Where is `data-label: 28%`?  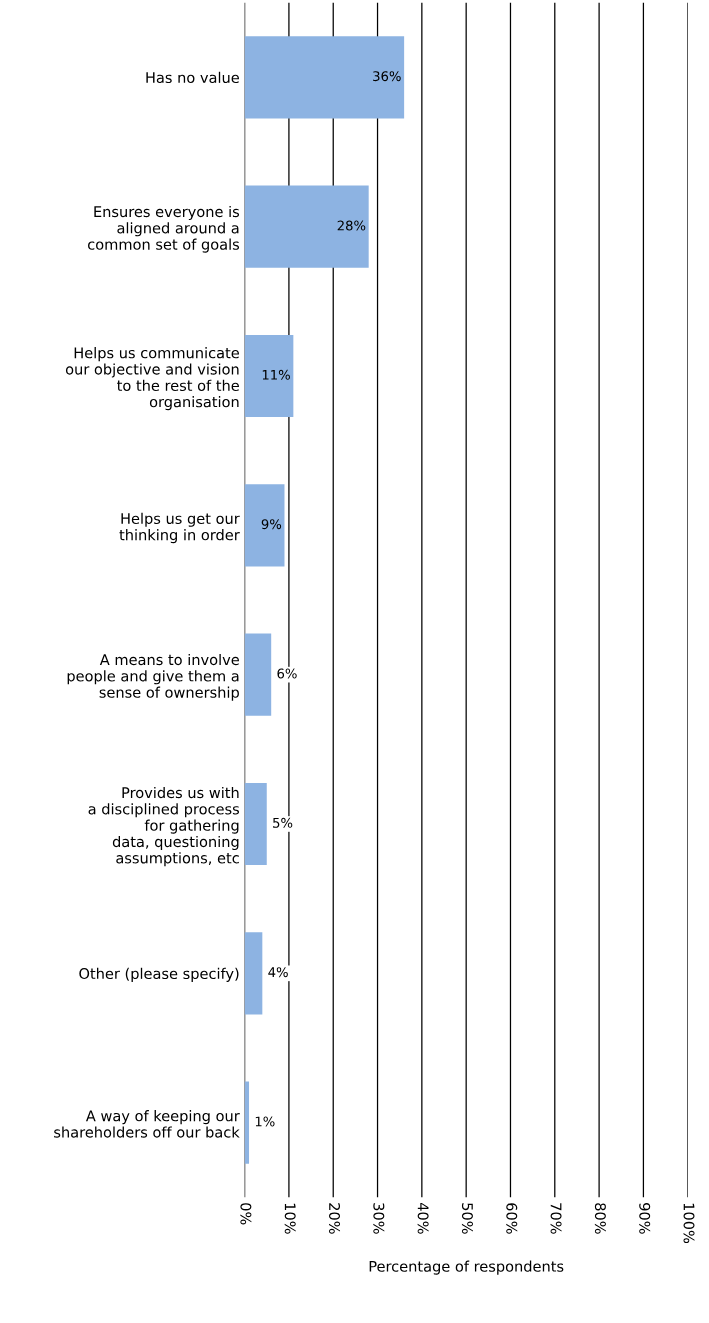
data-label: 28% is located at coordinates (351, 225).